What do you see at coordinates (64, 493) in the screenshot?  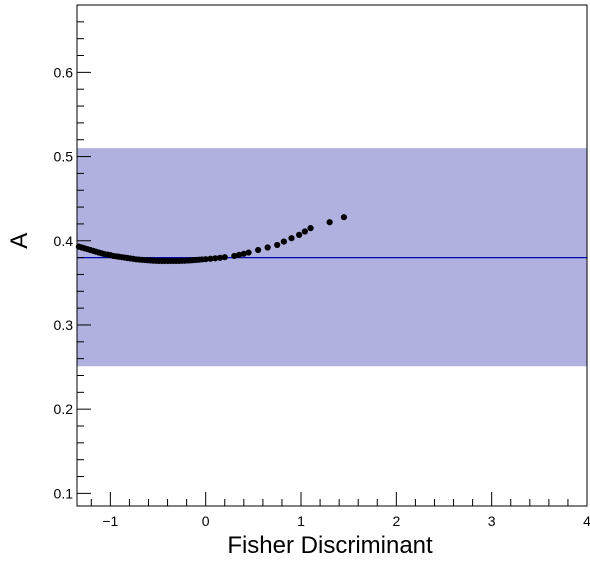 I see `y-tick-label: 0.1` at bounding box center [64, 493].